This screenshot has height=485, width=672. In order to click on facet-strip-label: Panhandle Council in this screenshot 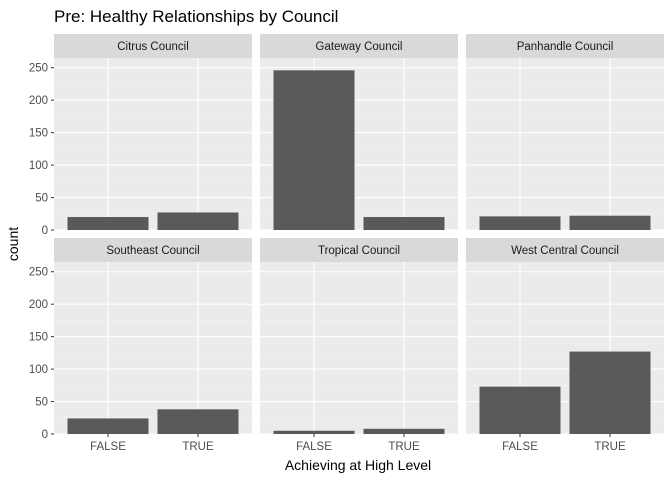, I will do `click(565, 47)`.